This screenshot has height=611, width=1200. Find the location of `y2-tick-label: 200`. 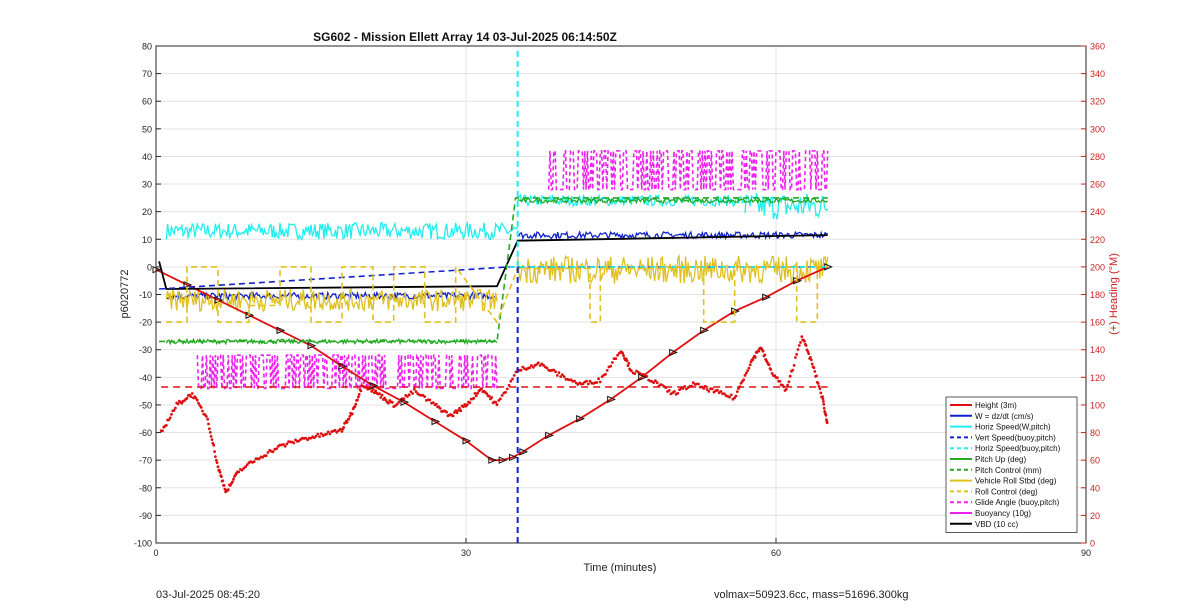

y2-tick-label: 200 is located at coordinates (1097, 267).